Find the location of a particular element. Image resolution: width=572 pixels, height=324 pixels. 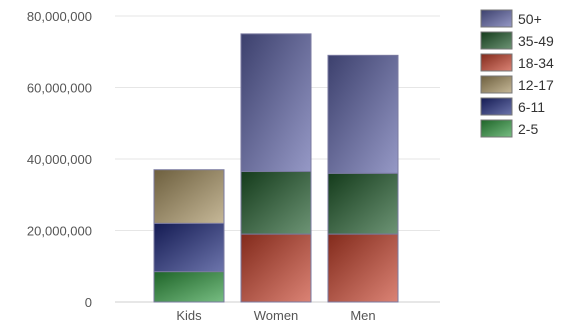

legend-label-6-11: 6-11 is located at coordinates (531, 107).